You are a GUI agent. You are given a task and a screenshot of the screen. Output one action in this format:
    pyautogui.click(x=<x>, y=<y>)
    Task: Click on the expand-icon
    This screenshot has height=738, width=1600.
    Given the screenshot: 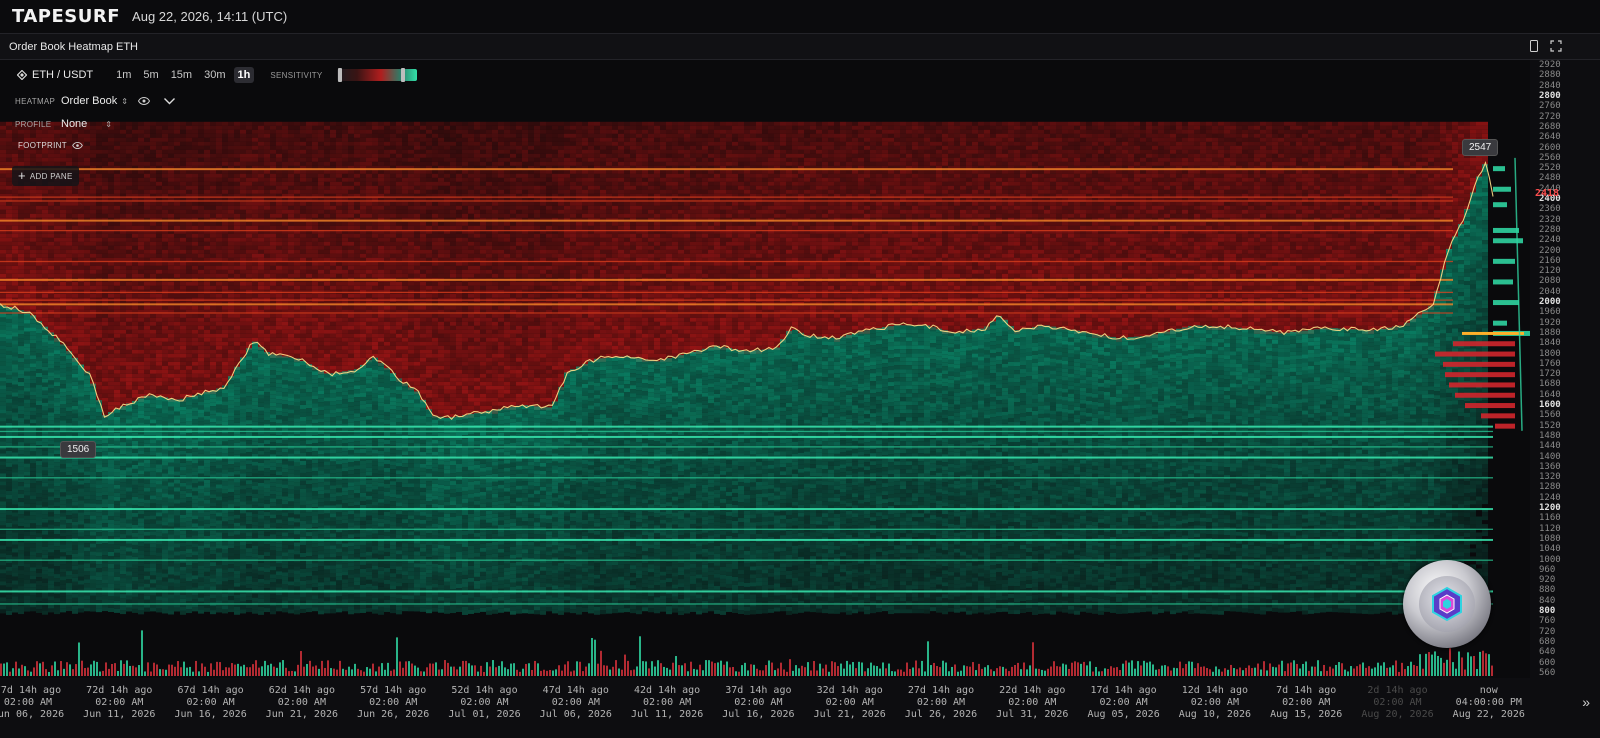 What is the action you would take?
    pyautogui.click(x=1556, y=46)
    